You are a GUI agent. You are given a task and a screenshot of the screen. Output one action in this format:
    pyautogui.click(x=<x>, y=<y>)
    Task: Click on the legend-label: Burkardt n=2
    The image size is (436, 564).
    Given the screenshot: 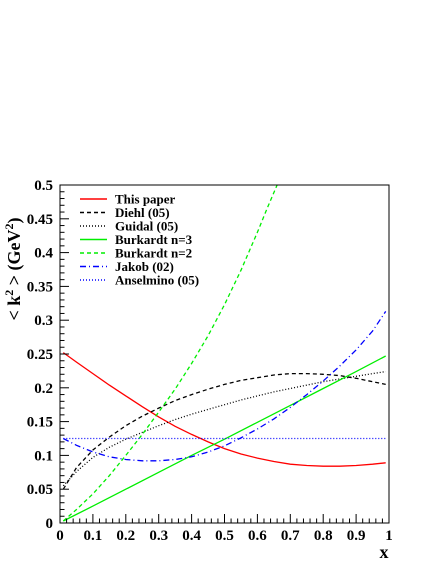 What is the action you would take?
    pyautogui.click(x=153, y=253)
    